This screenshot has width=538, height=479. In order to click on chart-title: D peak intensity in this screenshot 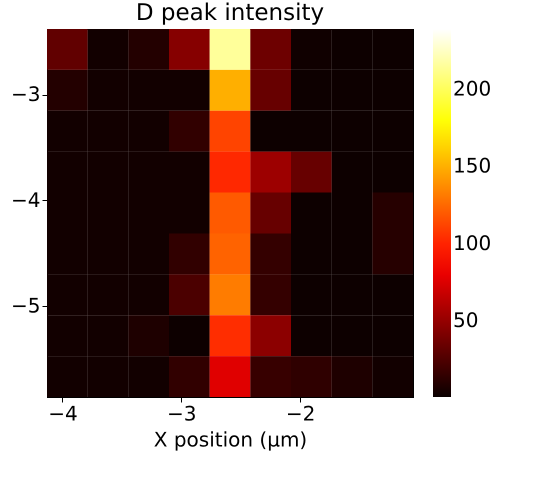, I will do `click(230, 13)`.